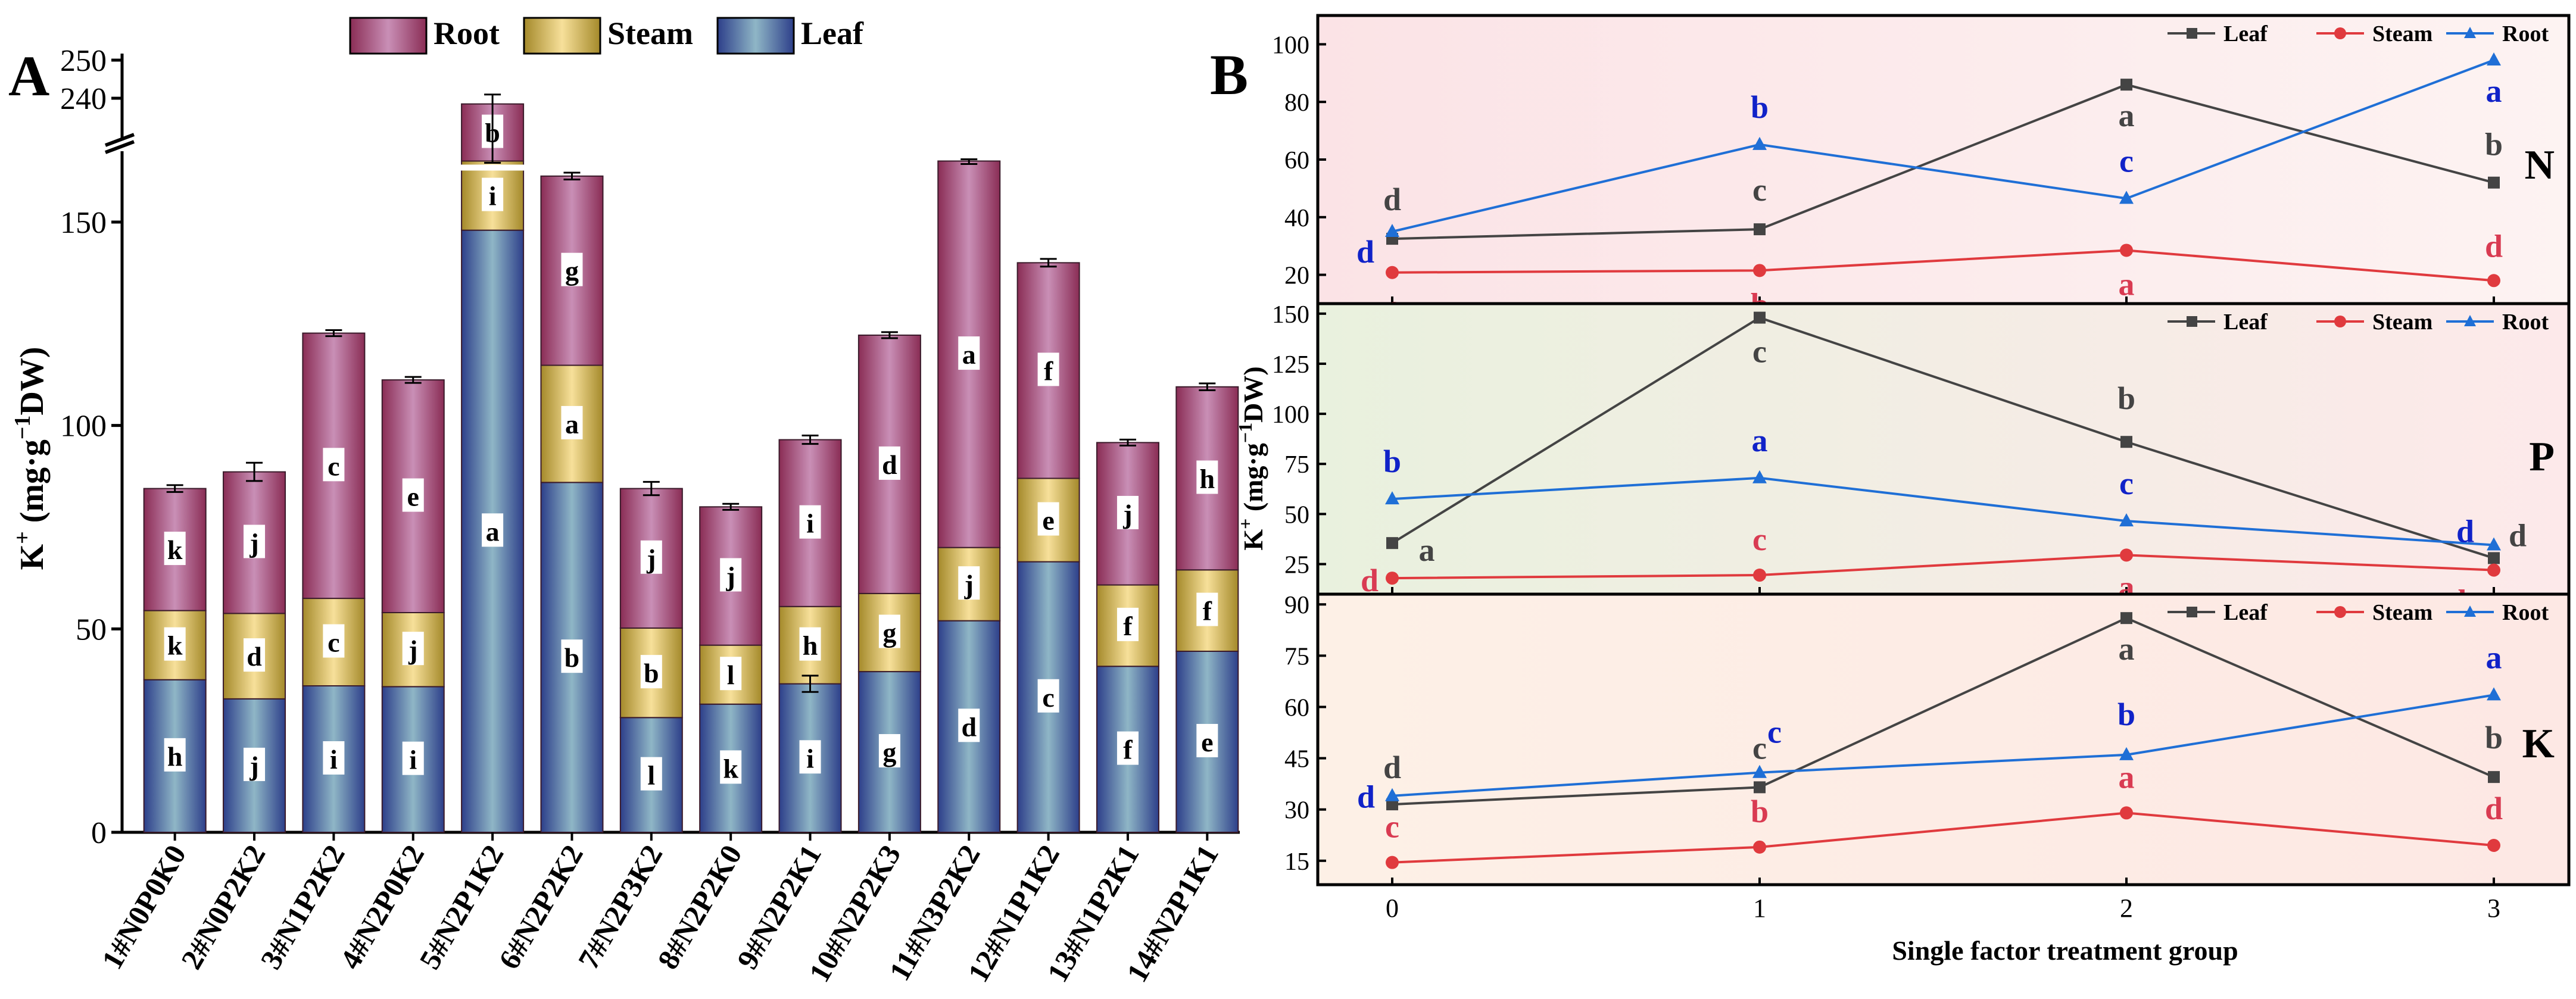 The height and width of the screenshot is (999, 2576). I want to click on point-letter-leaf: a, so click(2127, 115).